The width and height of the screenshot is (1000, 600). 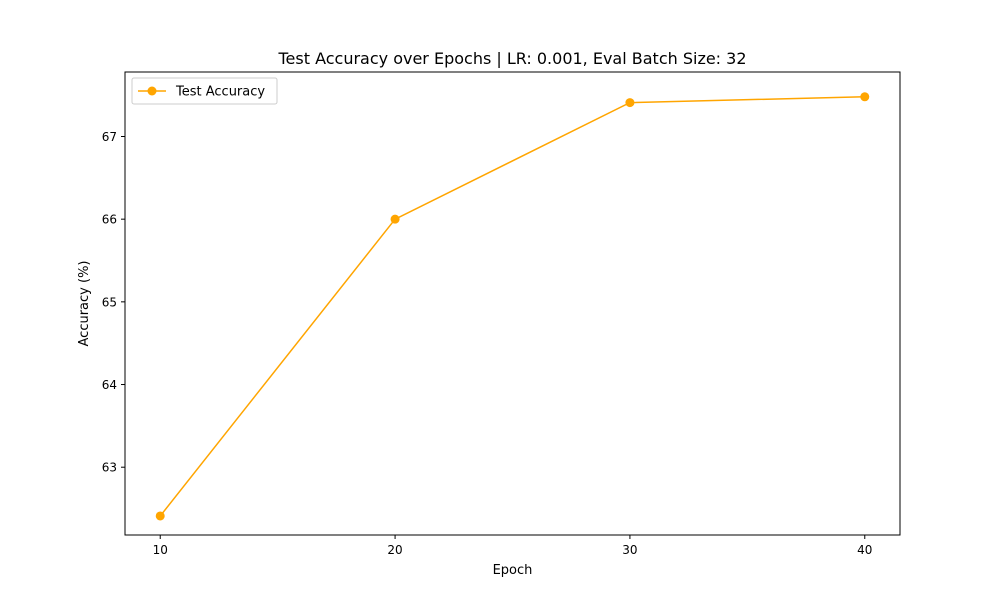 I want to click on legend: Test Accuracy, so click(x=204, y=91).